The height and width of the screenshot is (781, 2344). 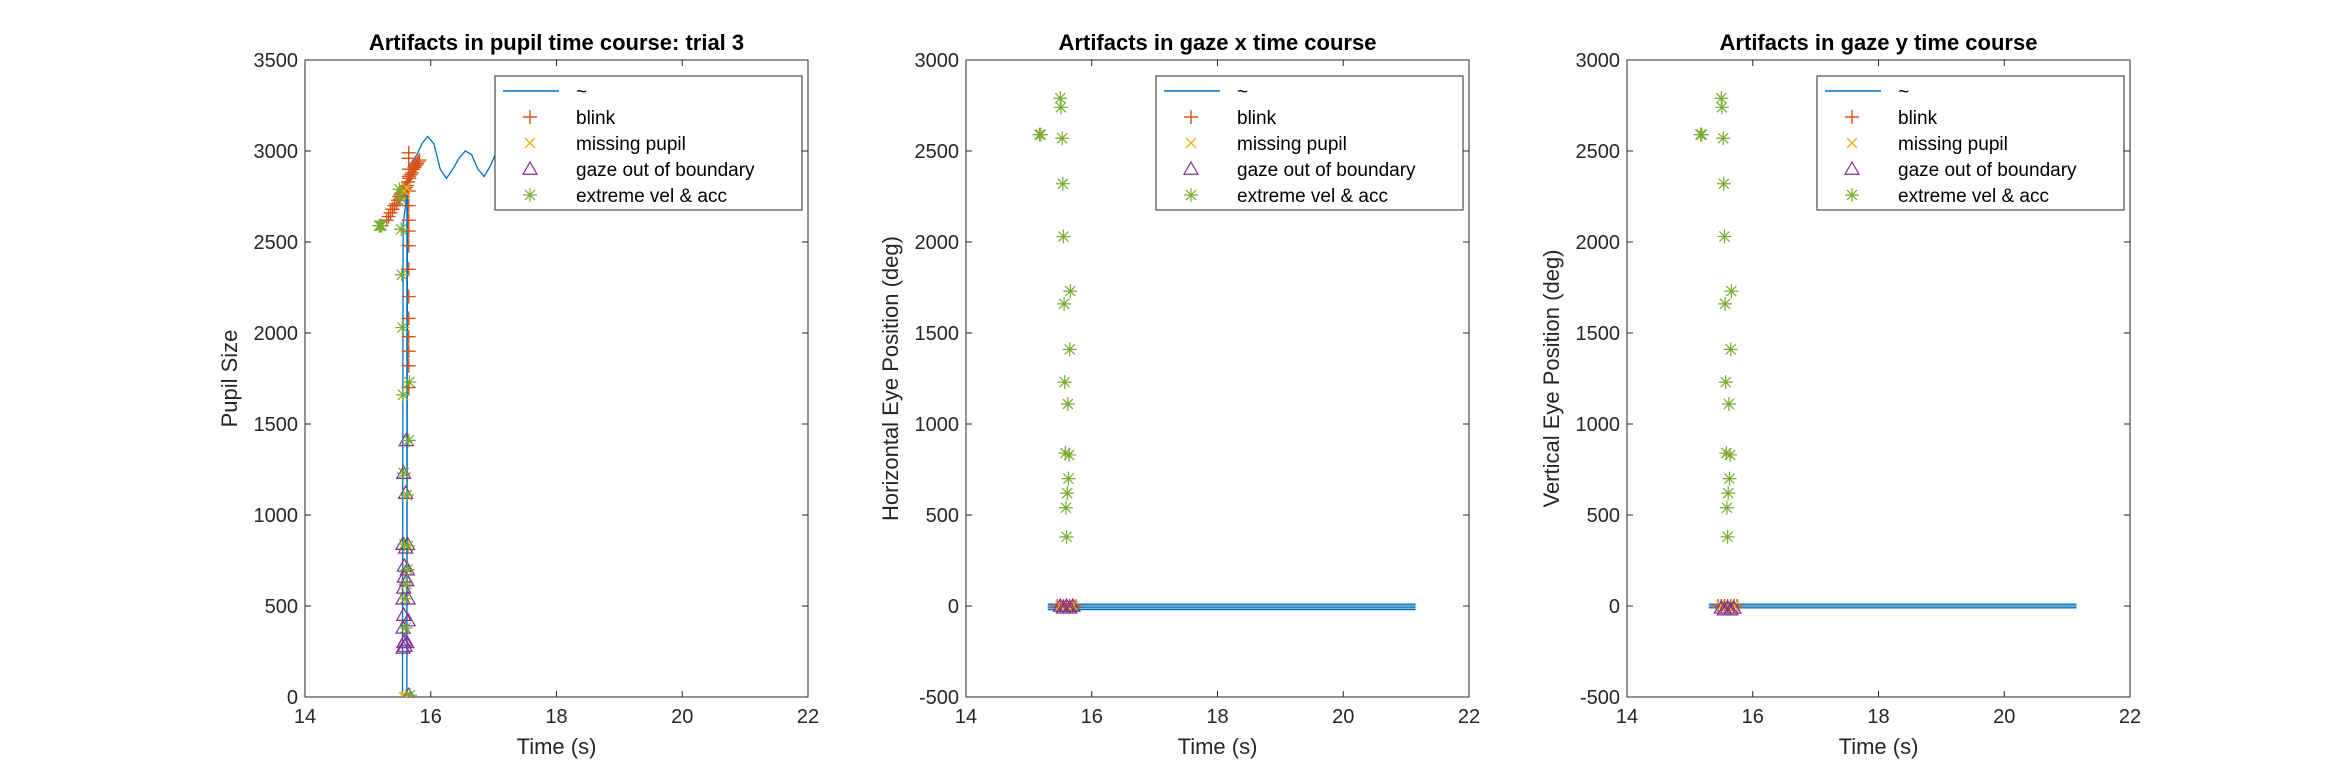 I want to click on marker-x, so click(x=404, y=694).